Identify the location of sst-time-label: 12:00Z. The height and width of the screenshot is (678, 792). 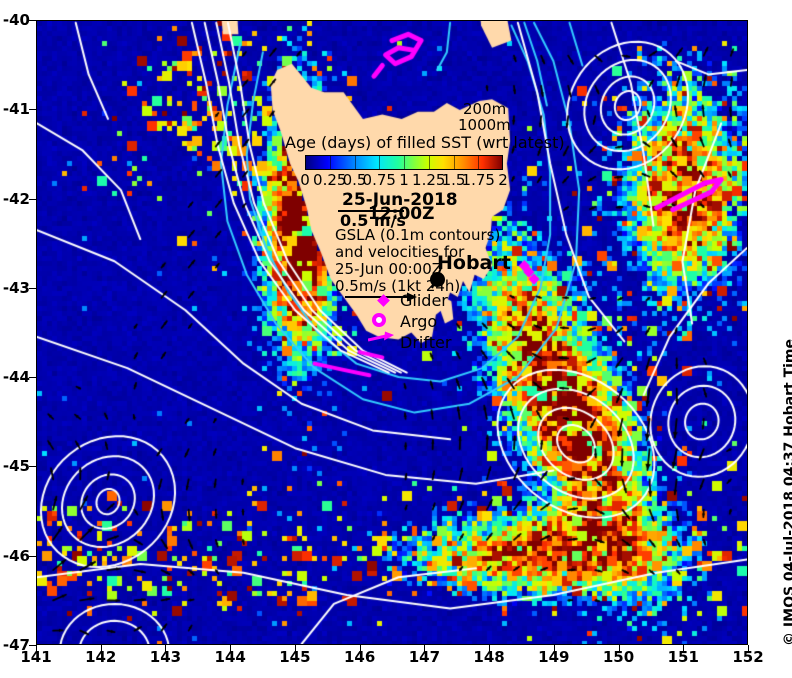
(401, 214).